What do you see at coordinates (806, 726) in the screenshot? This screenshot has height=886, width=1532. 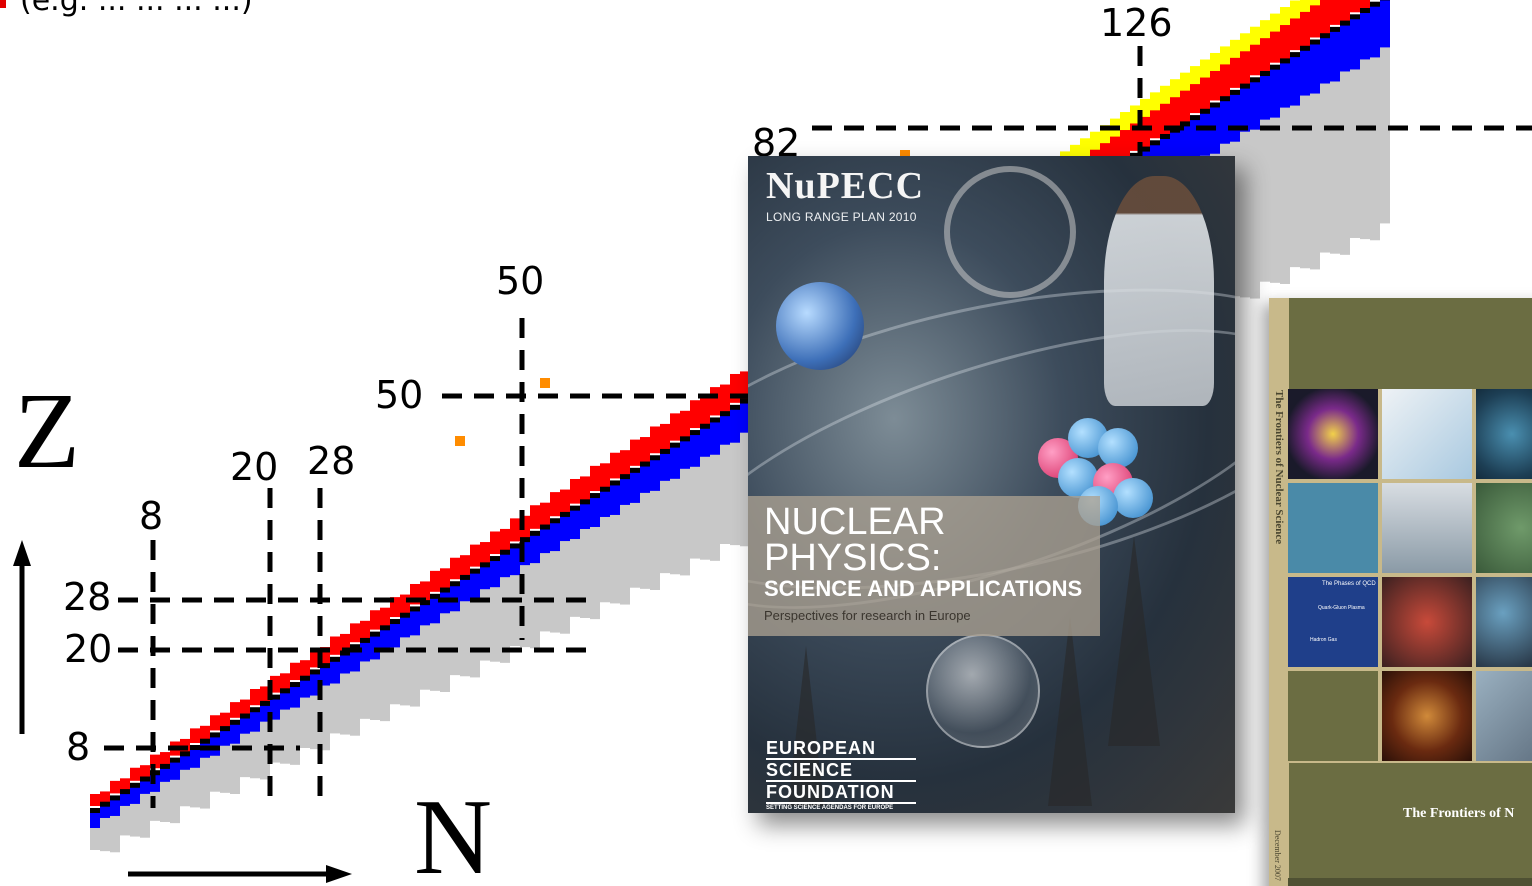 I see `power-pylon-illustration` at bounding box center [806, 726].